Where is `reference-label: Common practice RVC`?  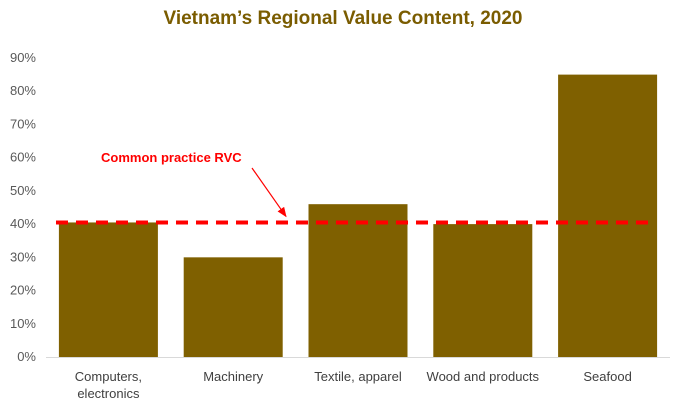 reference-label: Common practice RVC is located at coordinates (171, 157).